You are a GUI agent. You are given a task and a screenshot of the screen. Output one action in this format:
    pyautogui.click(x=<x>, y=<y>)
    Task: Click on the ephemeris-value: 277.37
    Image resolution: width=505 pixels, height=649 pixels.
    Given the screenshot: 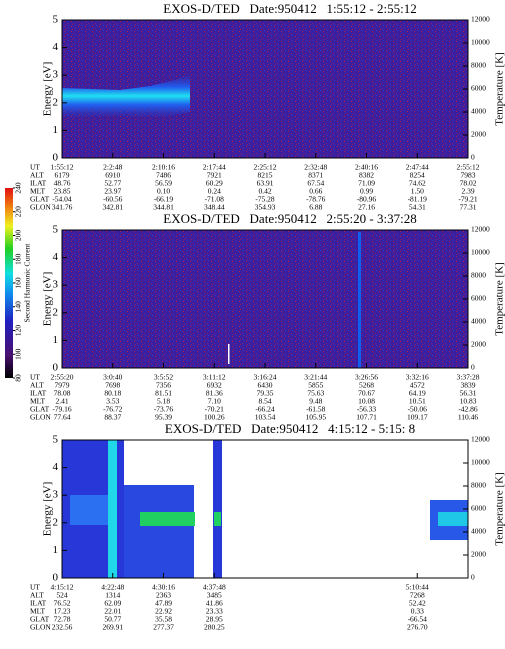 What is the action you would take?
    pyautogui.click(x=163, y=627)
    